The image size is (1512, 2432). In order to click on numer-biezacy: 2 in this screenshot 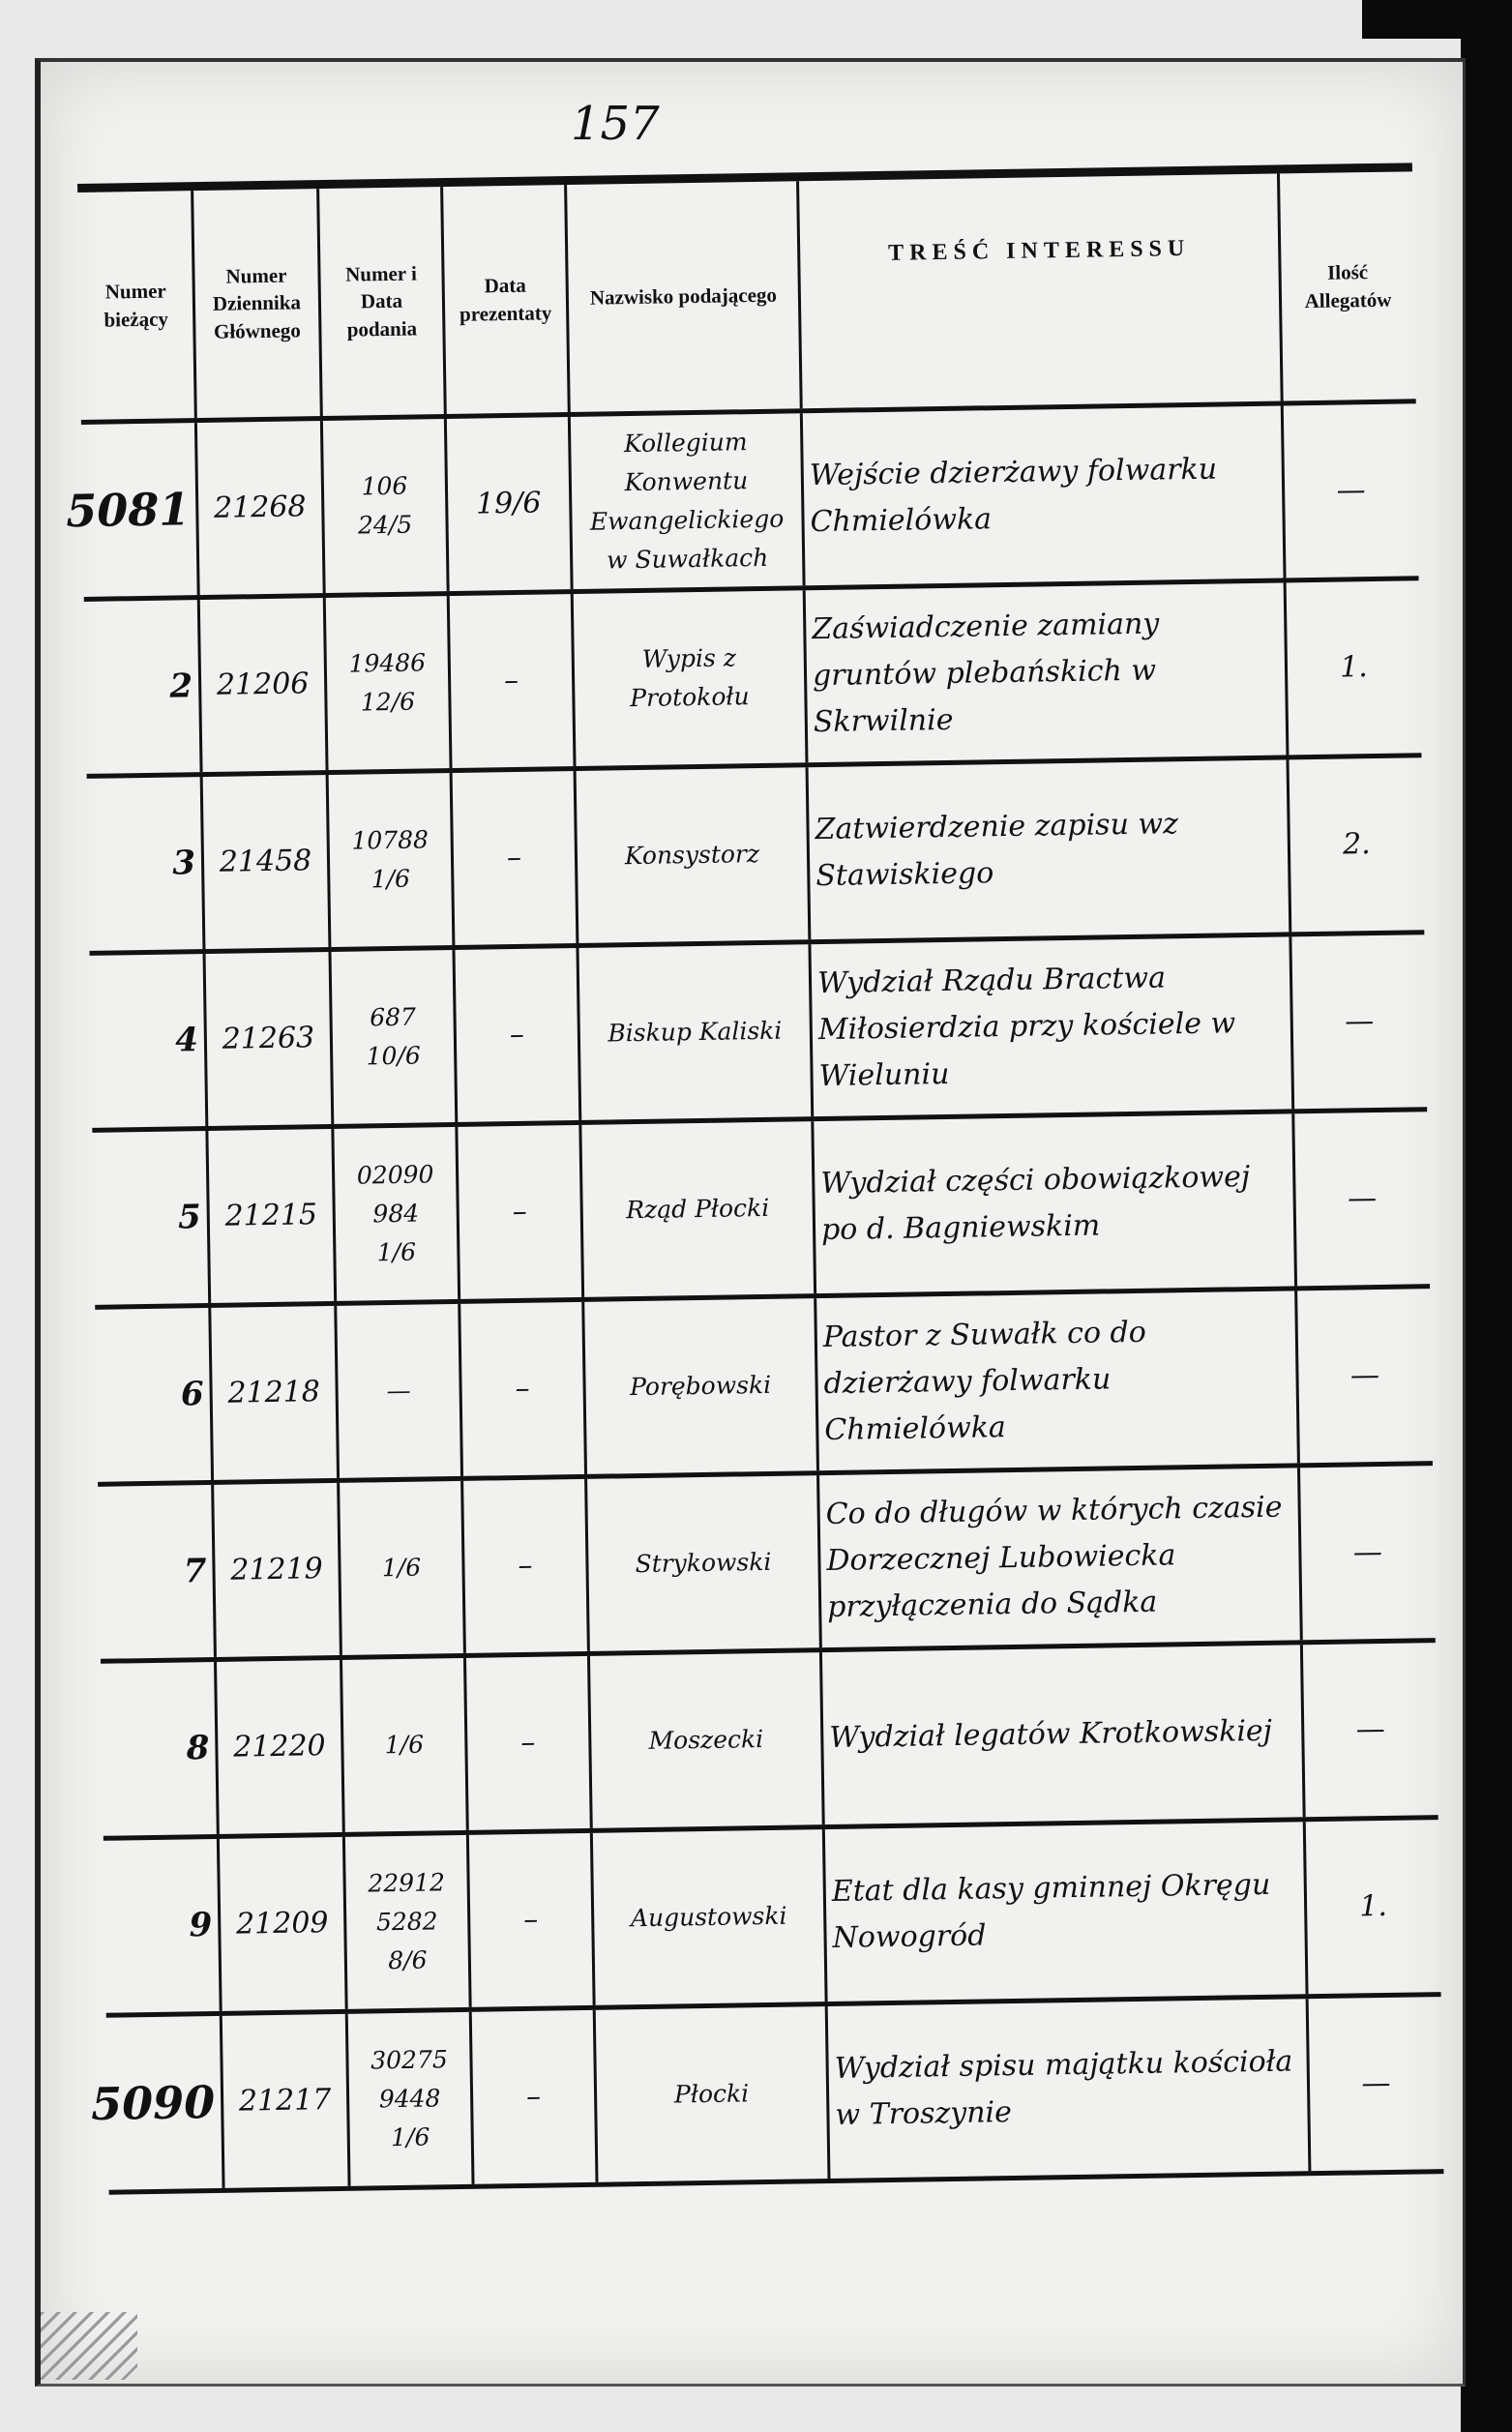, I will do `click(143, 687)`.